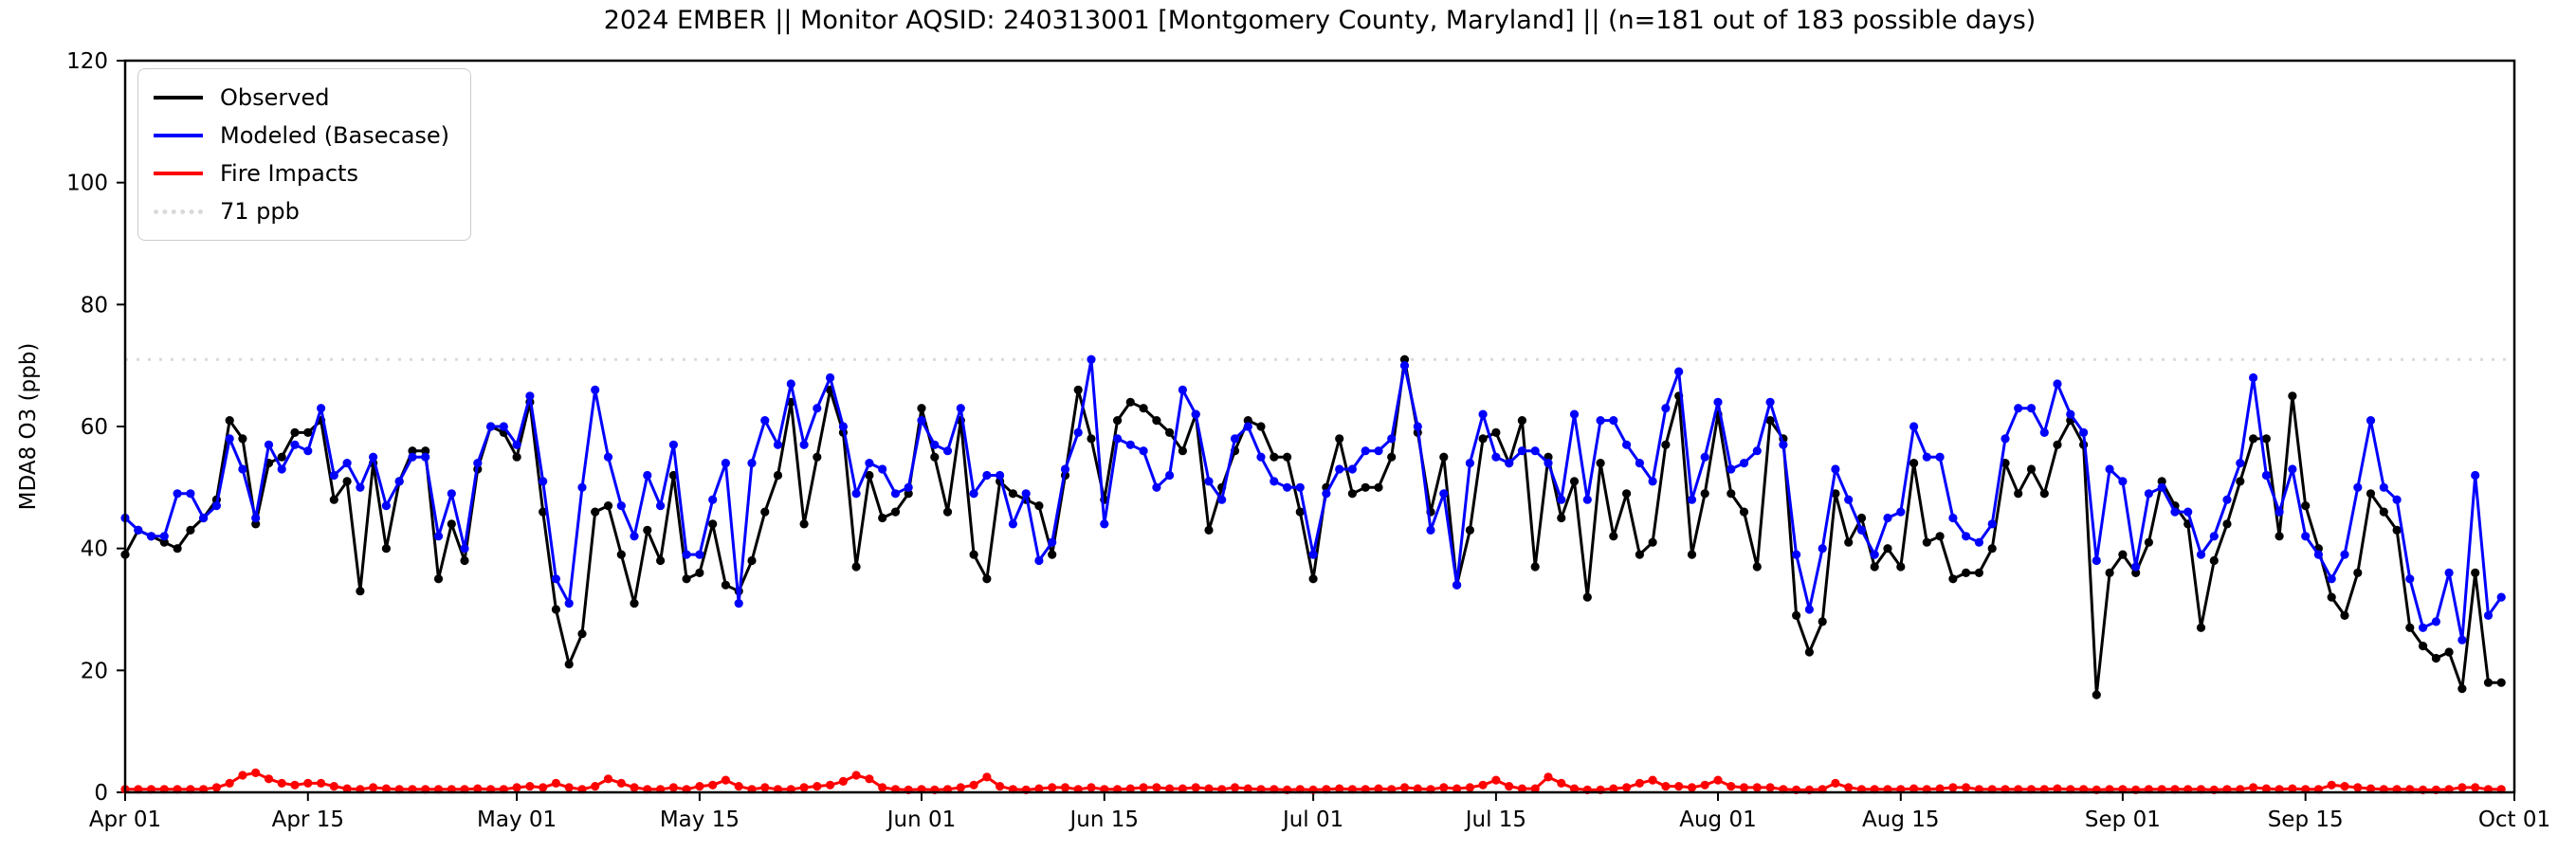  What do you see at coordinates (275, 97) in the screenshot?
I see `legend-label: Observed` at bounding box center [275, 97].